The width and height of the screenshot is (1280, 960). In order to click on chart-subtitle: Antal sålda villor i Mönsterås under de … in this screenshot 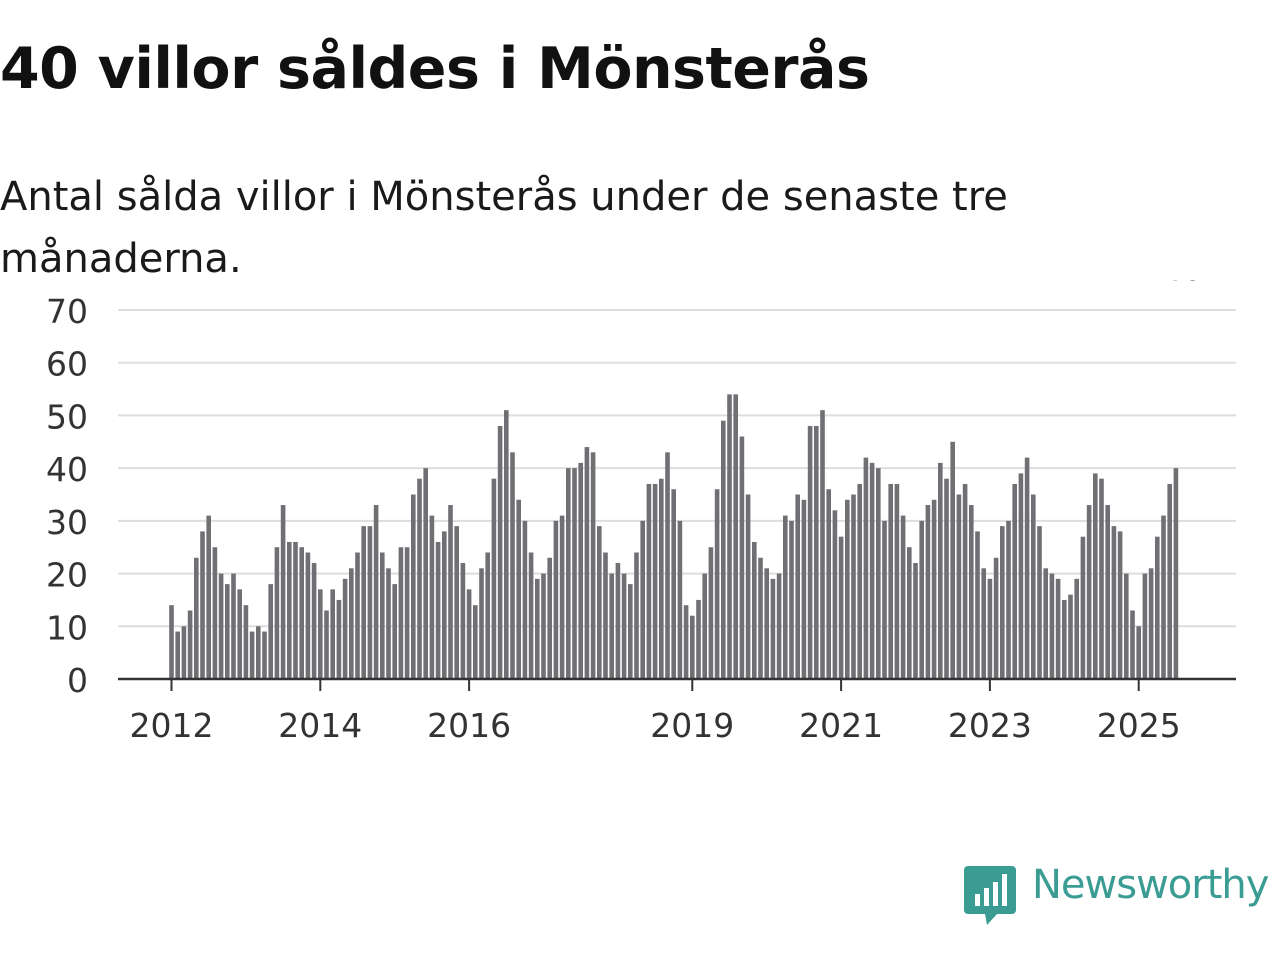, I will do `click(504, 228)`.